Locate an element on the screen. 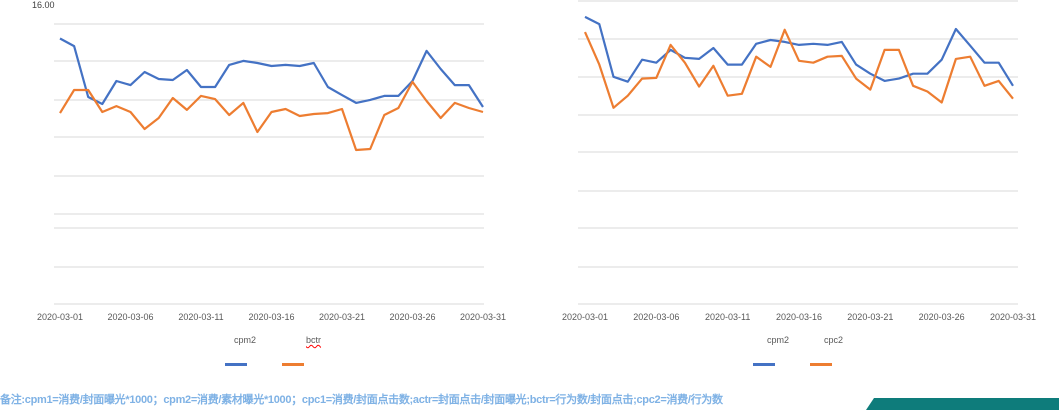 The image size is (1059, 410). legend-label-cpm2-left: cpm2 is located at coordinates (245, 340).